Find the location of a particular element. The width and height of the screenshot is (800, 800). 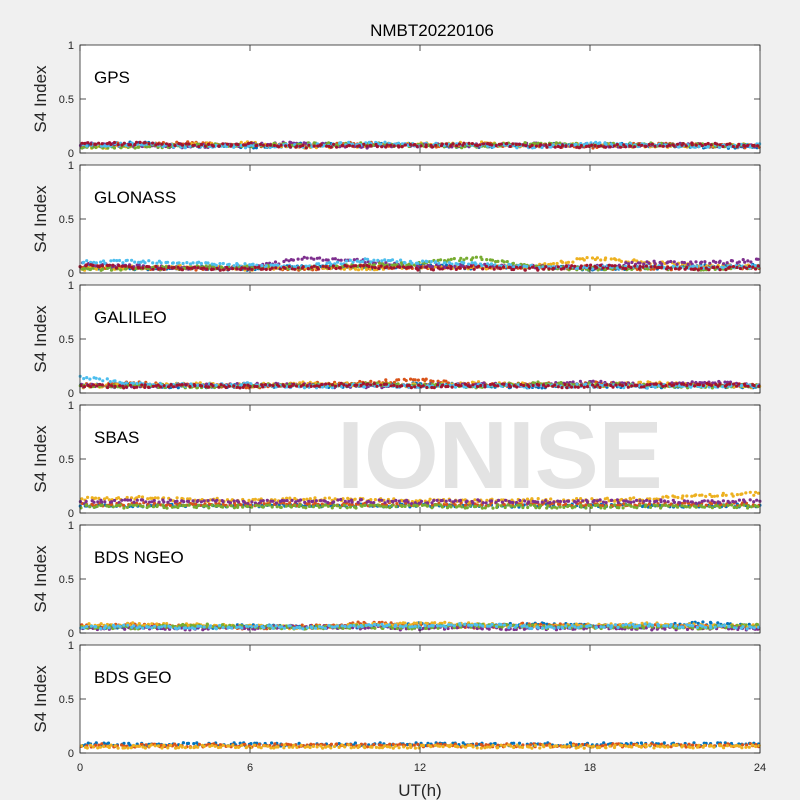

figure-title: NMBT20220106 is located at coordinates (432, 30).